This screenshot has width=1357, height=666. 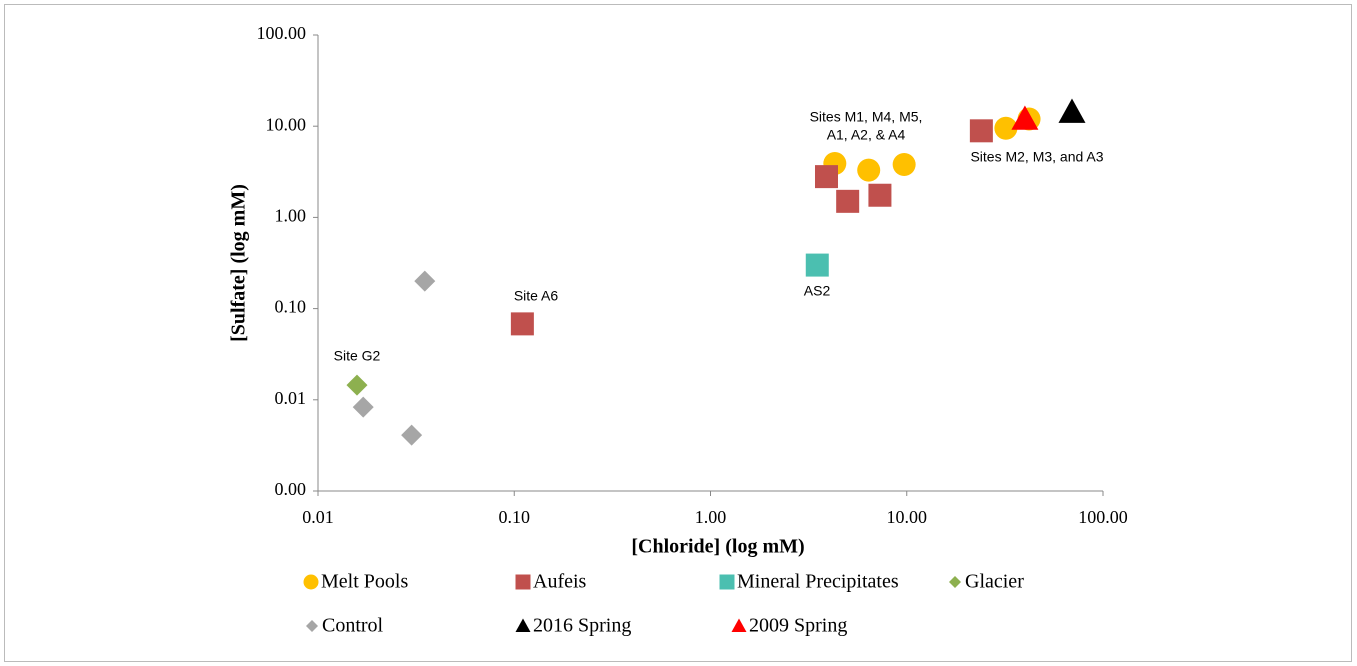 I want to click on legend-label: 2009 Spring, so click(x=798, y=626).